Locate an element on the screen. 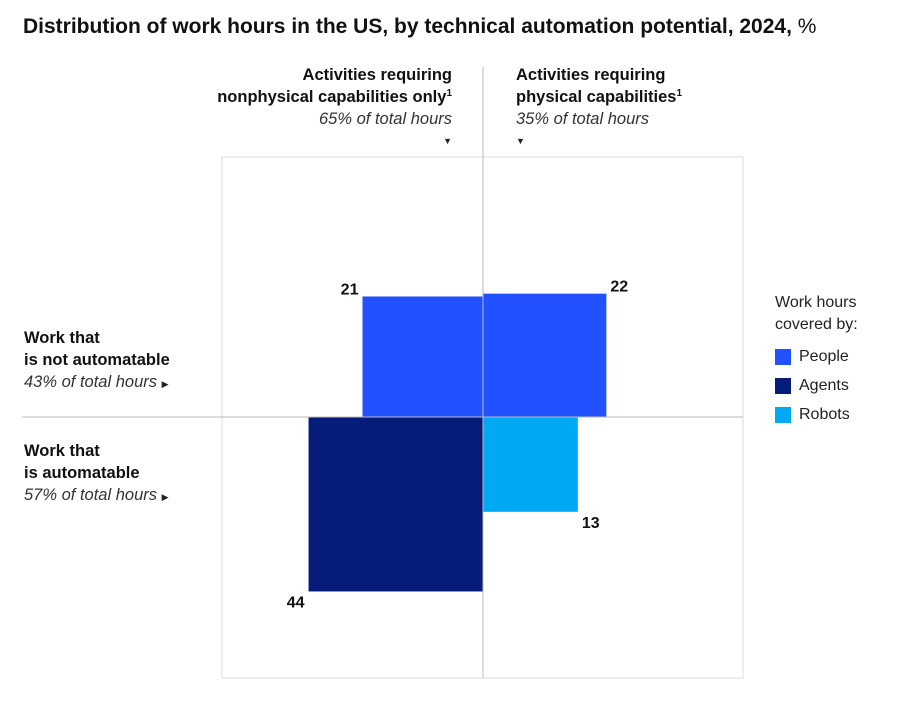  square-bottom-right is located at coordinates (530, 464).